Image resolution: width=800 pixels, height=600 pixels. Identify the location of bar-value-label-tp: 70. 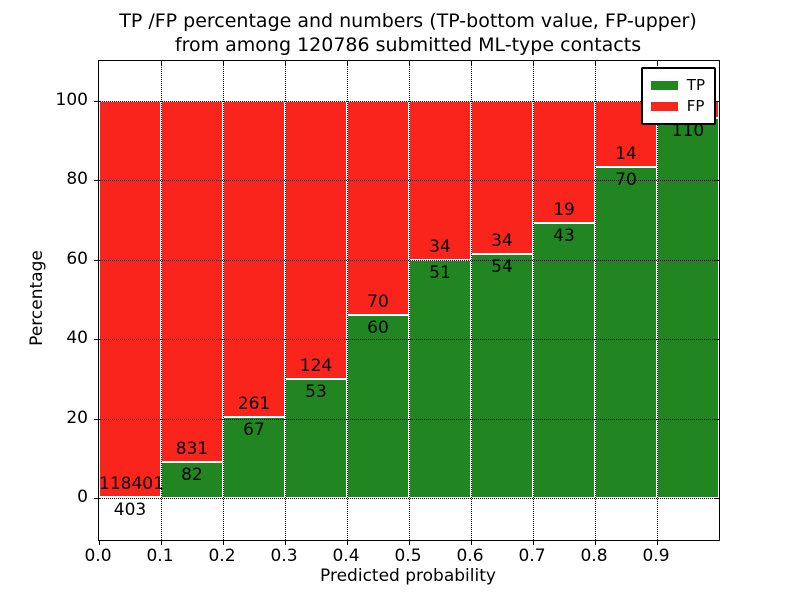
(626, 180).